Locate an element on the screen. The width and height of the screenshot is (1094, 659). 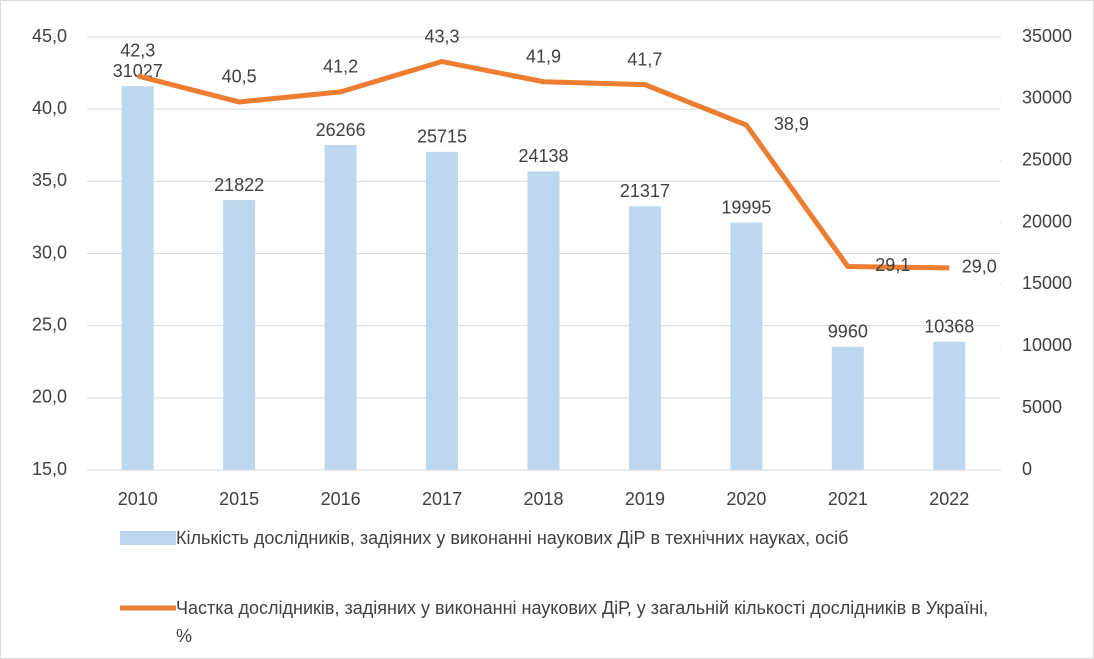
legend-swatch is located at coordinates (148, 538).